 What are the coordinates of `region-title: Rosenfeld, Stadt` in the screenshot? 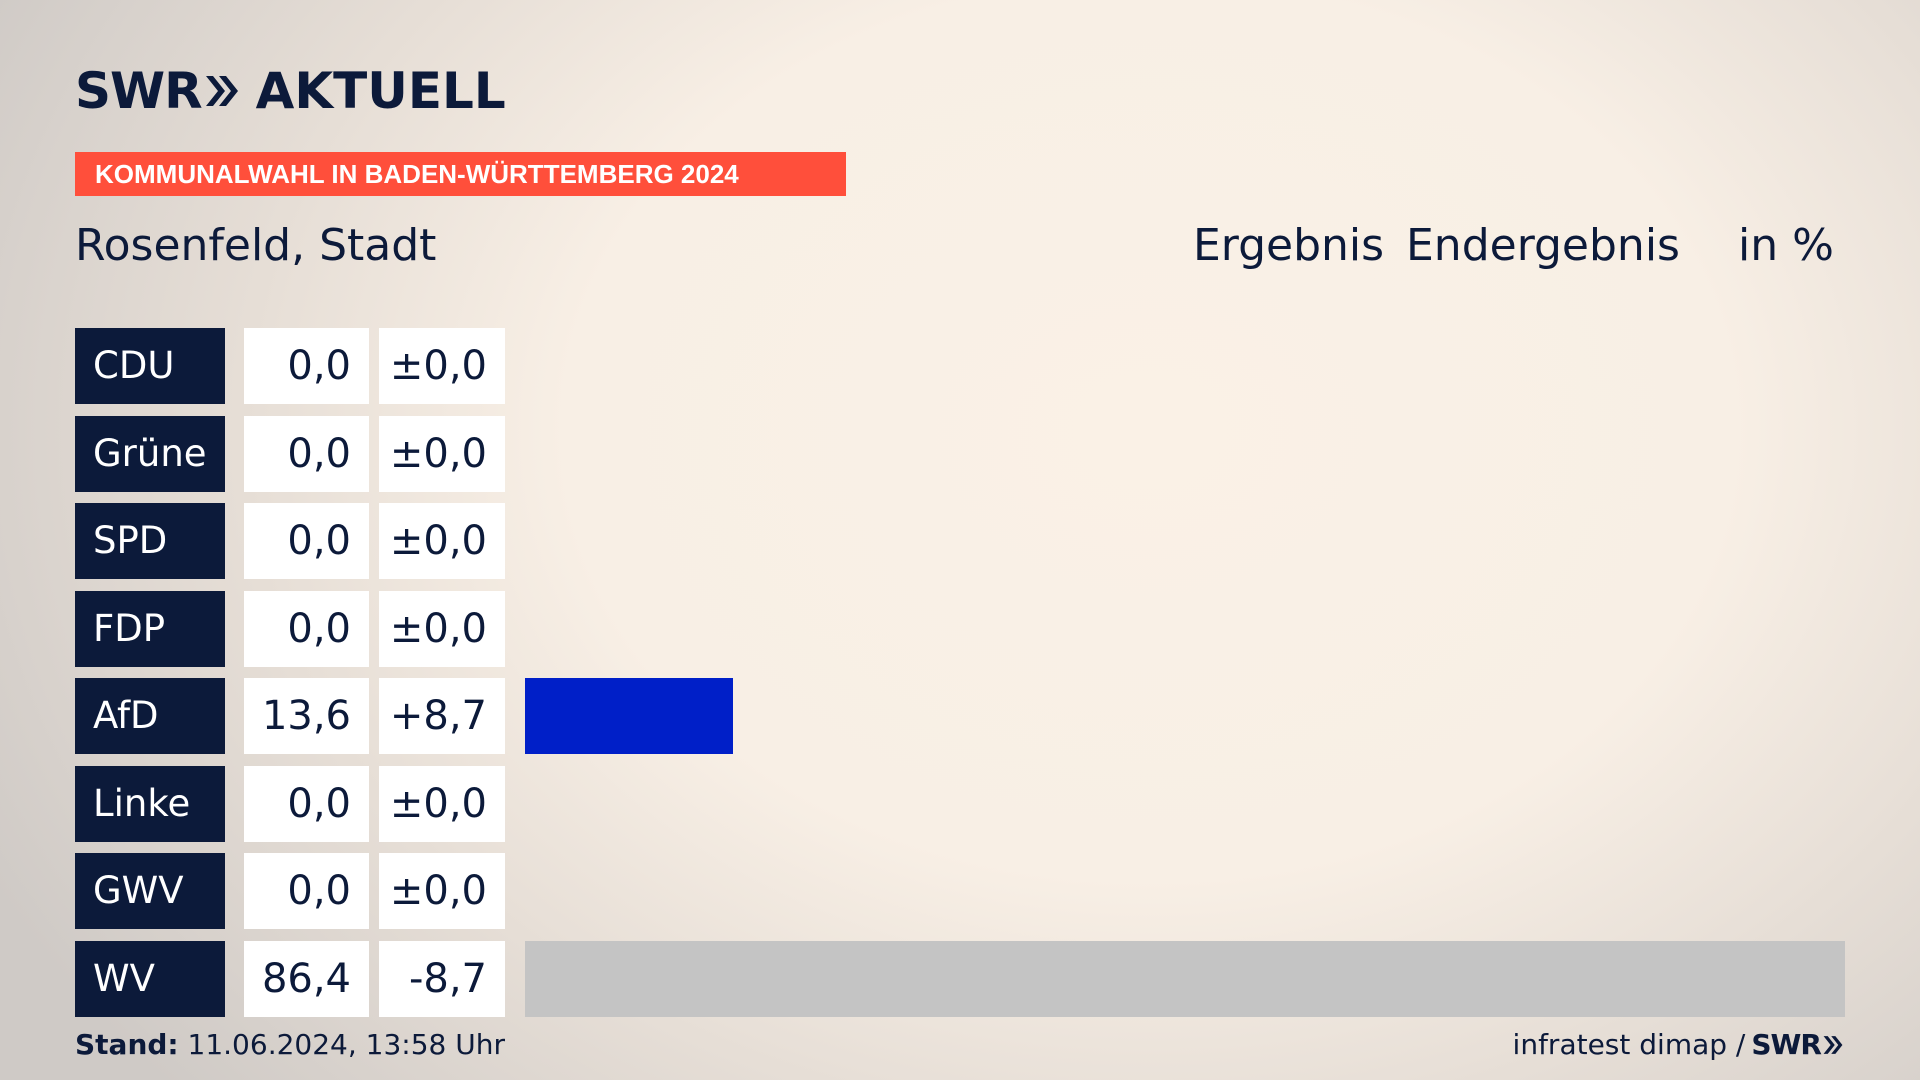 It's located at (256, 245).